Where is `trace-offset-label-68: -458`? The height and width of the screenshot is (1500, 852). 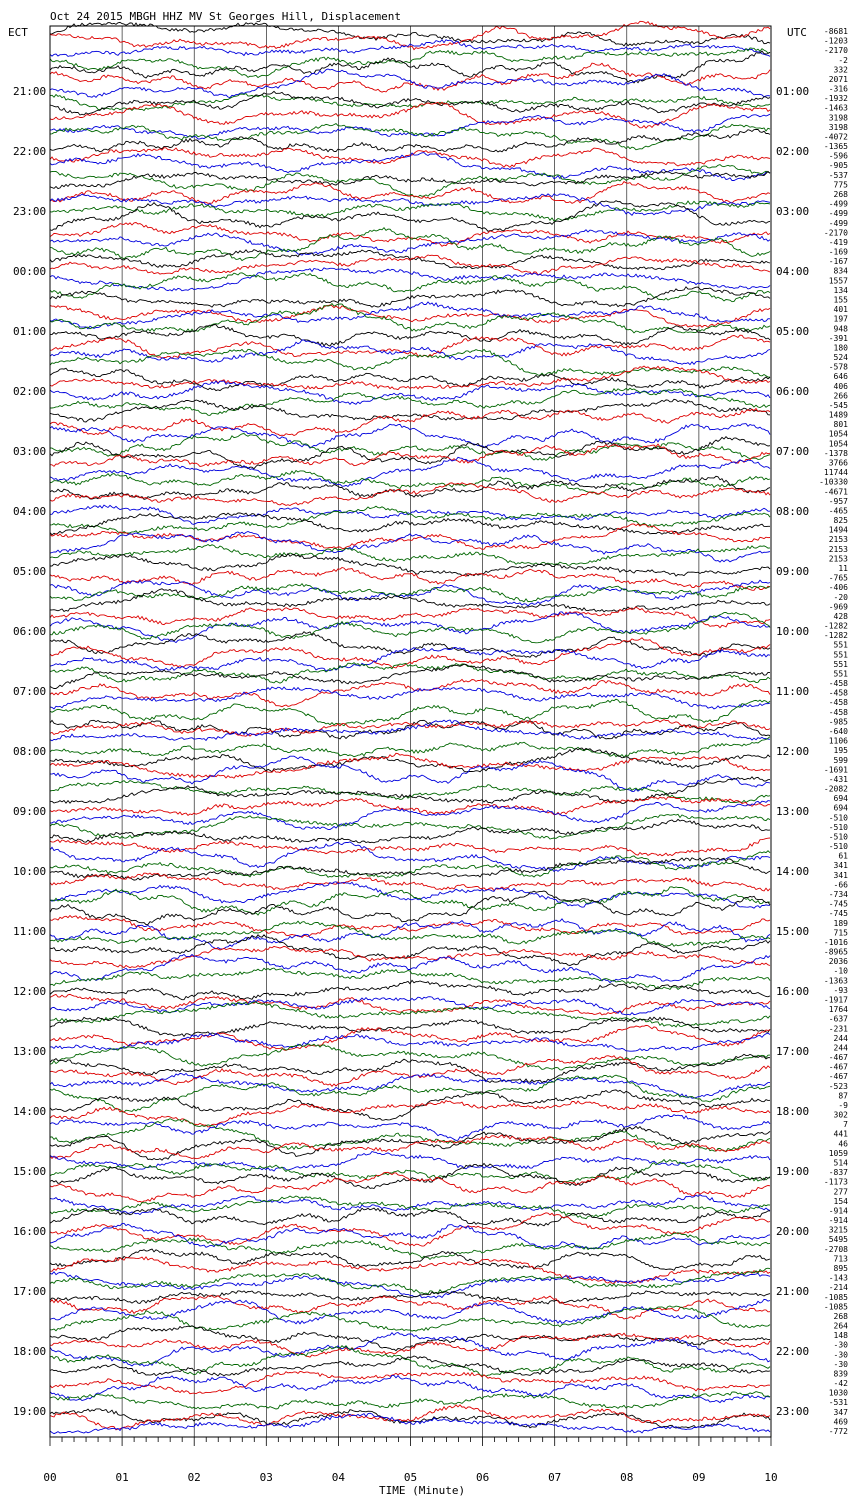
trace-offset-label-68: -458 is located at coordinates (838, 683).